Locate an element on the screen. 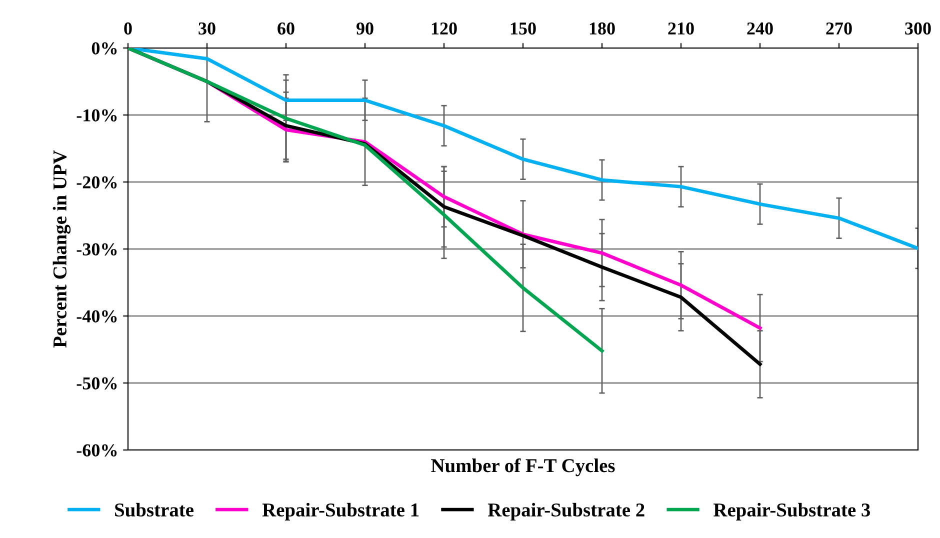 This screenshot has width=940, height=538. x-tick-label: 270 is located at coordinates (839, 28).